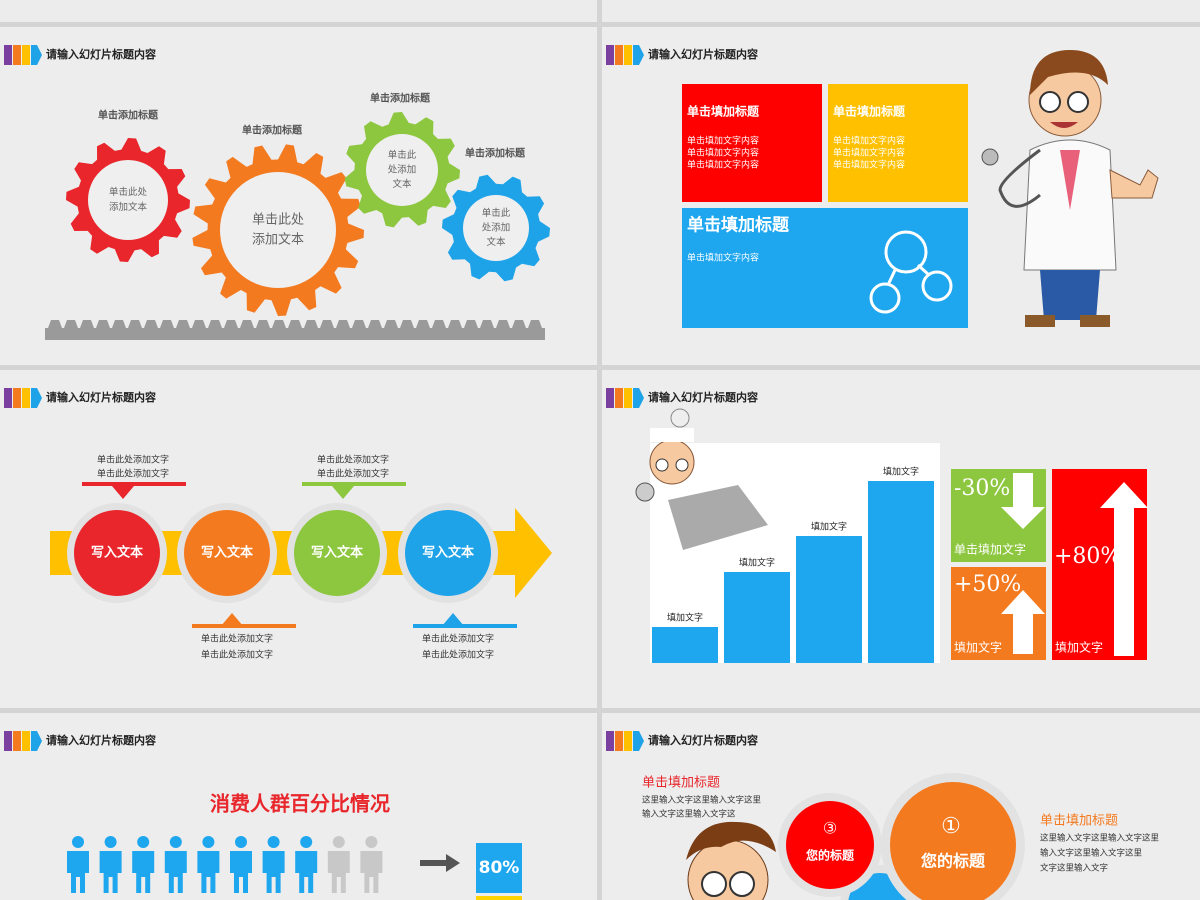 Image resolution: width=1200 pixels, height=900 pixels. I want to click on slide-title: 消费人群百分比情况, so click(300, 804).